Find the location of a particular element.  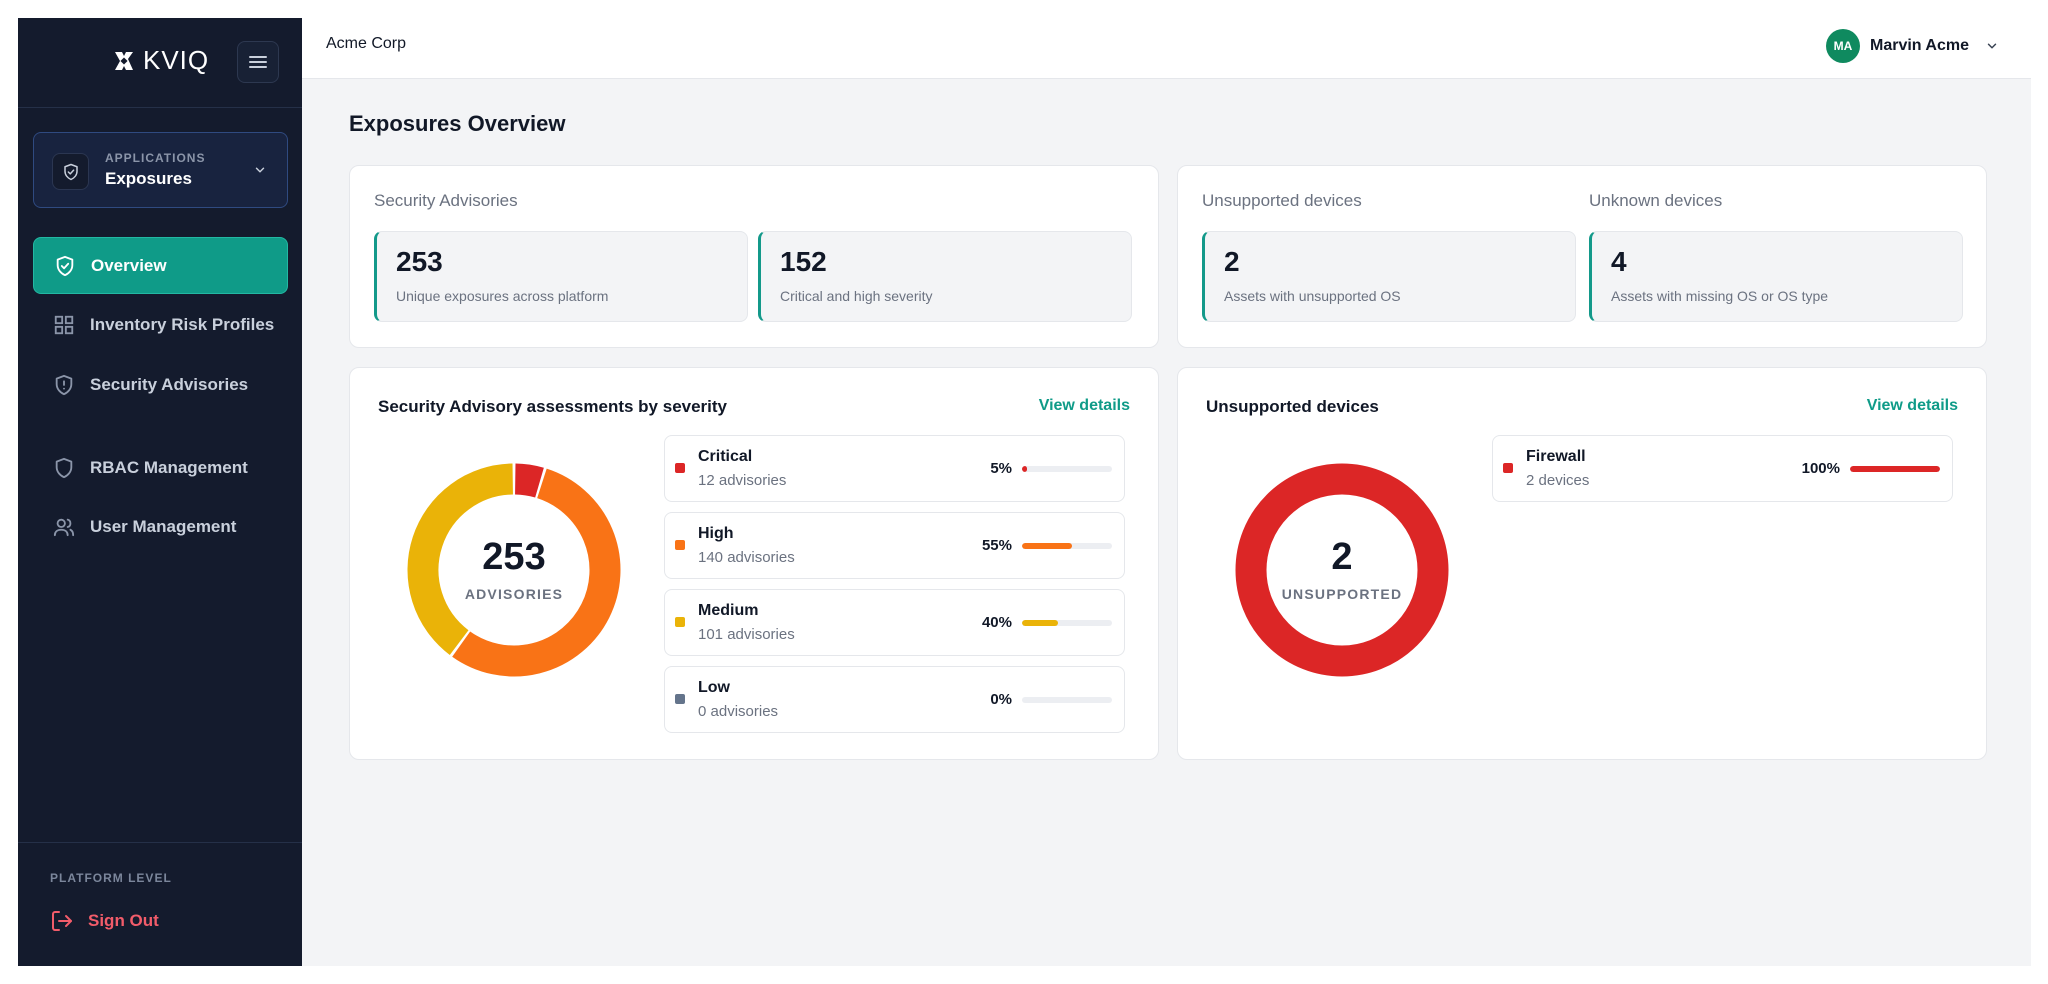

sidebar-item-user-management: User Management is located at coordinates (160, 526).